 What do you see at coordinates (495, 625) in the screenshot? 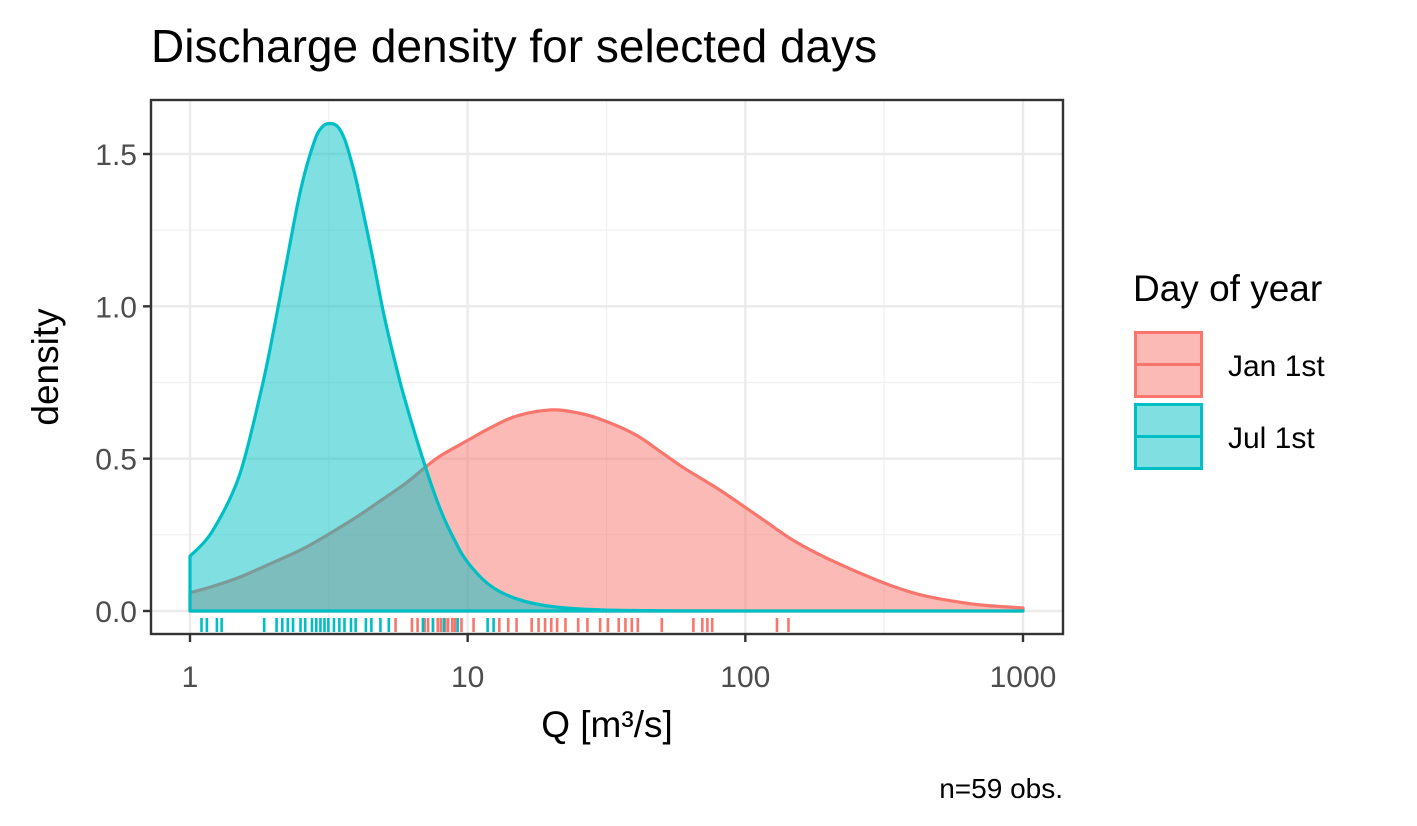
I see `rug-marks` at bounding box center [495, 625].